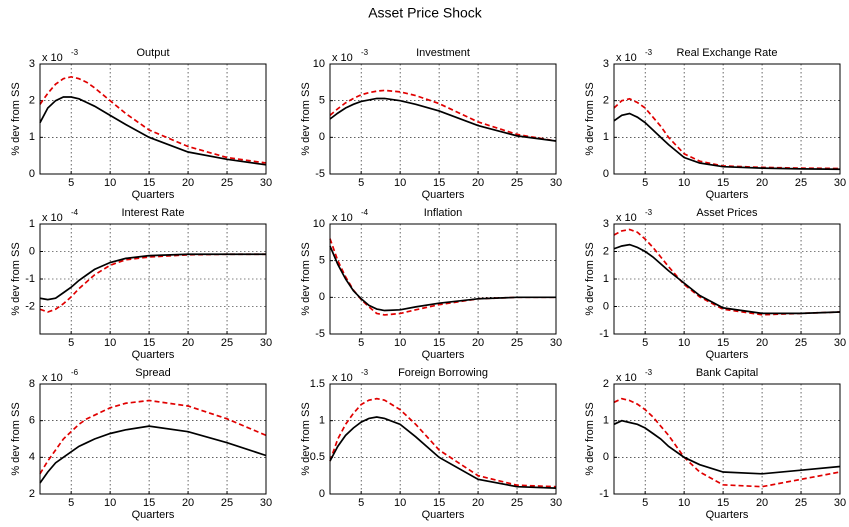 This screenshot has height=527, width=849. Describe the element at coordinates (727, 213) in the screenshot. I see `subplot-title: Asset Prices` at that location.